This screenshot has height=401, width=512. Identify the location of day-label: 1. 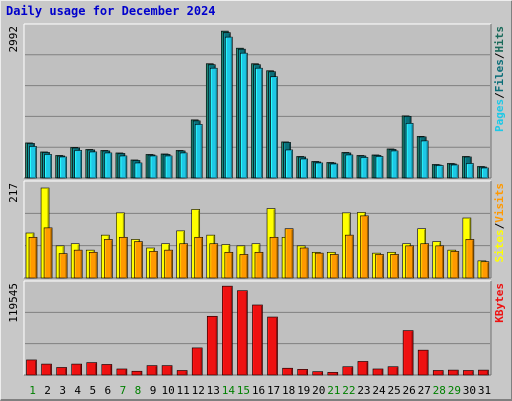
(32, 390).